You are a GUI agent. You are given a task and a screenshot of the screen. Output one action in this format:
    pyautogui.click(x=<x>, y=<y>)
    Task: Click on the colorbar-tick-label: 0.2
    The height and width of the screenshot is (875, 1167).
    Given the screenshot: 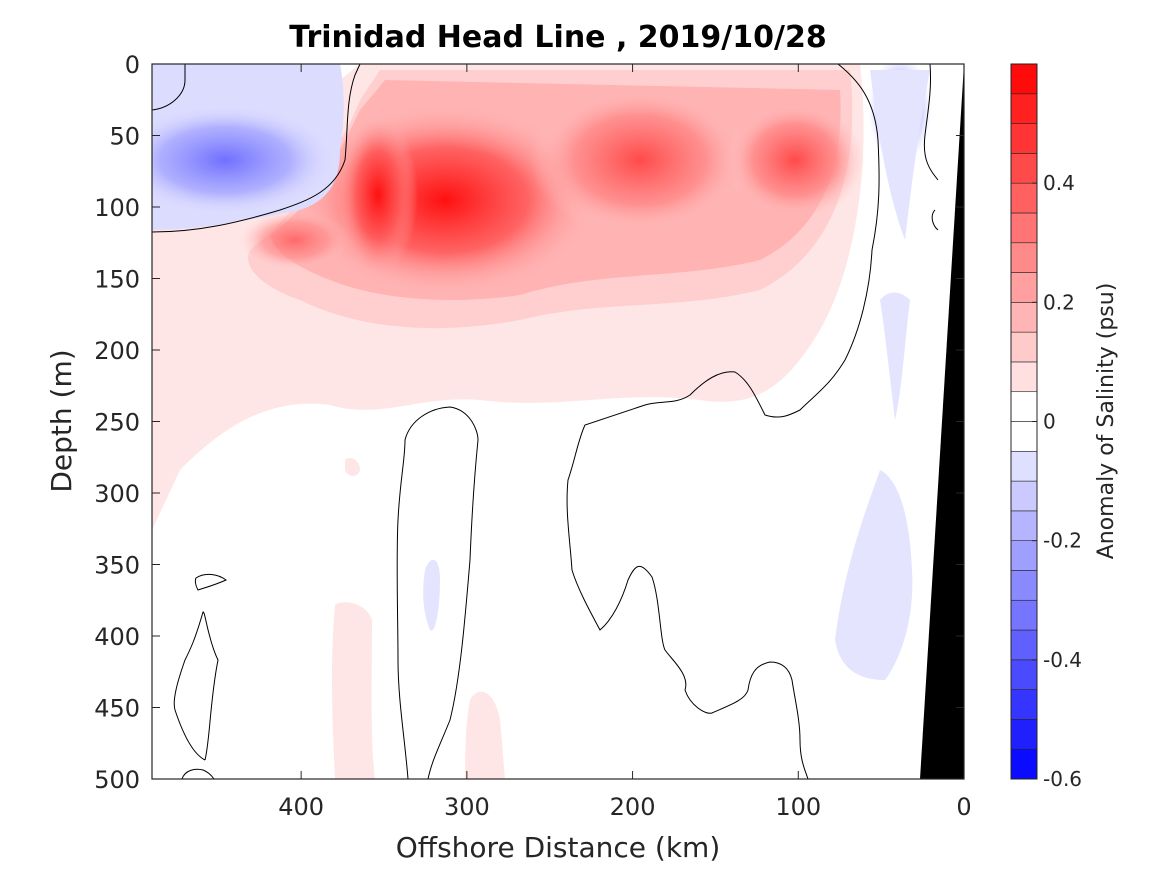 What is the action you would take?
    pyautogui.click(x=1059, y=302)
    